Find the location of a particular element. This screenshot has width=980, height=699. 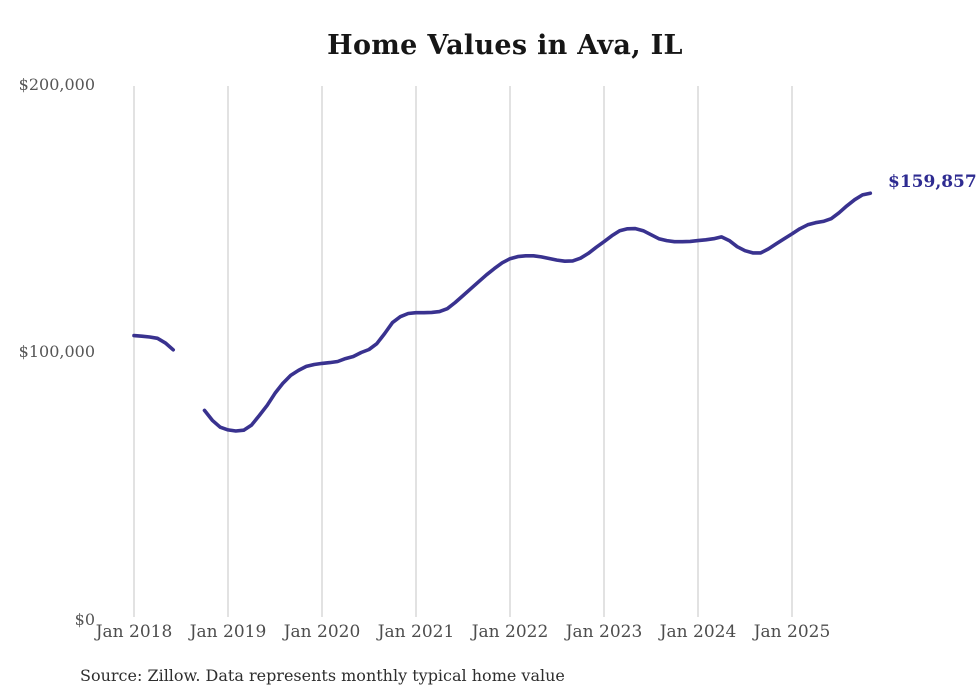

x-axis-tick-label: Jan 2021 is located at coordinates (416, 632).